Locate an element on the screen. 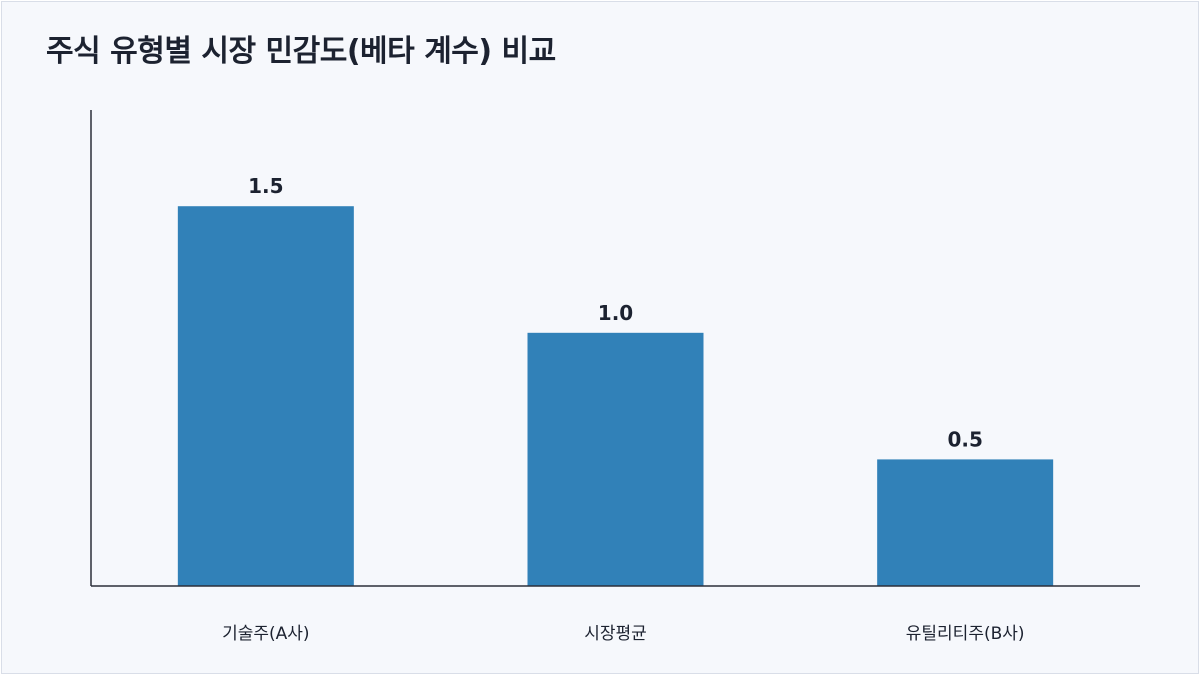 The width and height of the screenshot is (1200, 675). data-label: 1.0 is located at coordinates (615, 313).